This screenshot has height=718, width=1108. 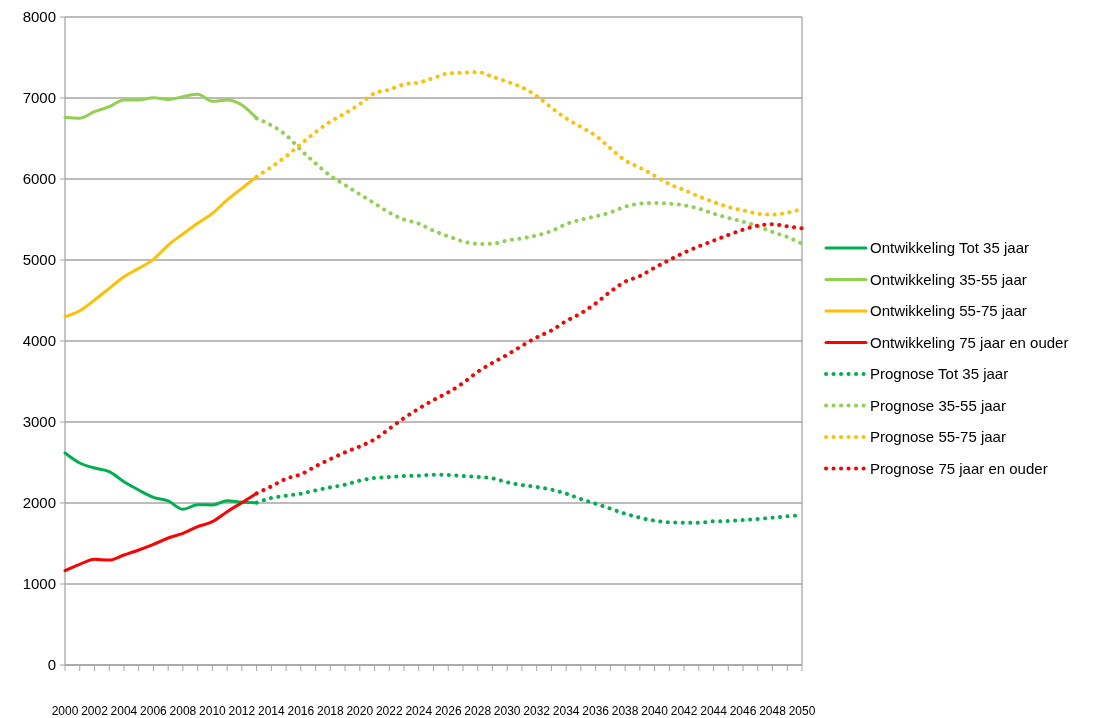 I want to click on x-tick-label: 2032, so click(x=537, y=711).